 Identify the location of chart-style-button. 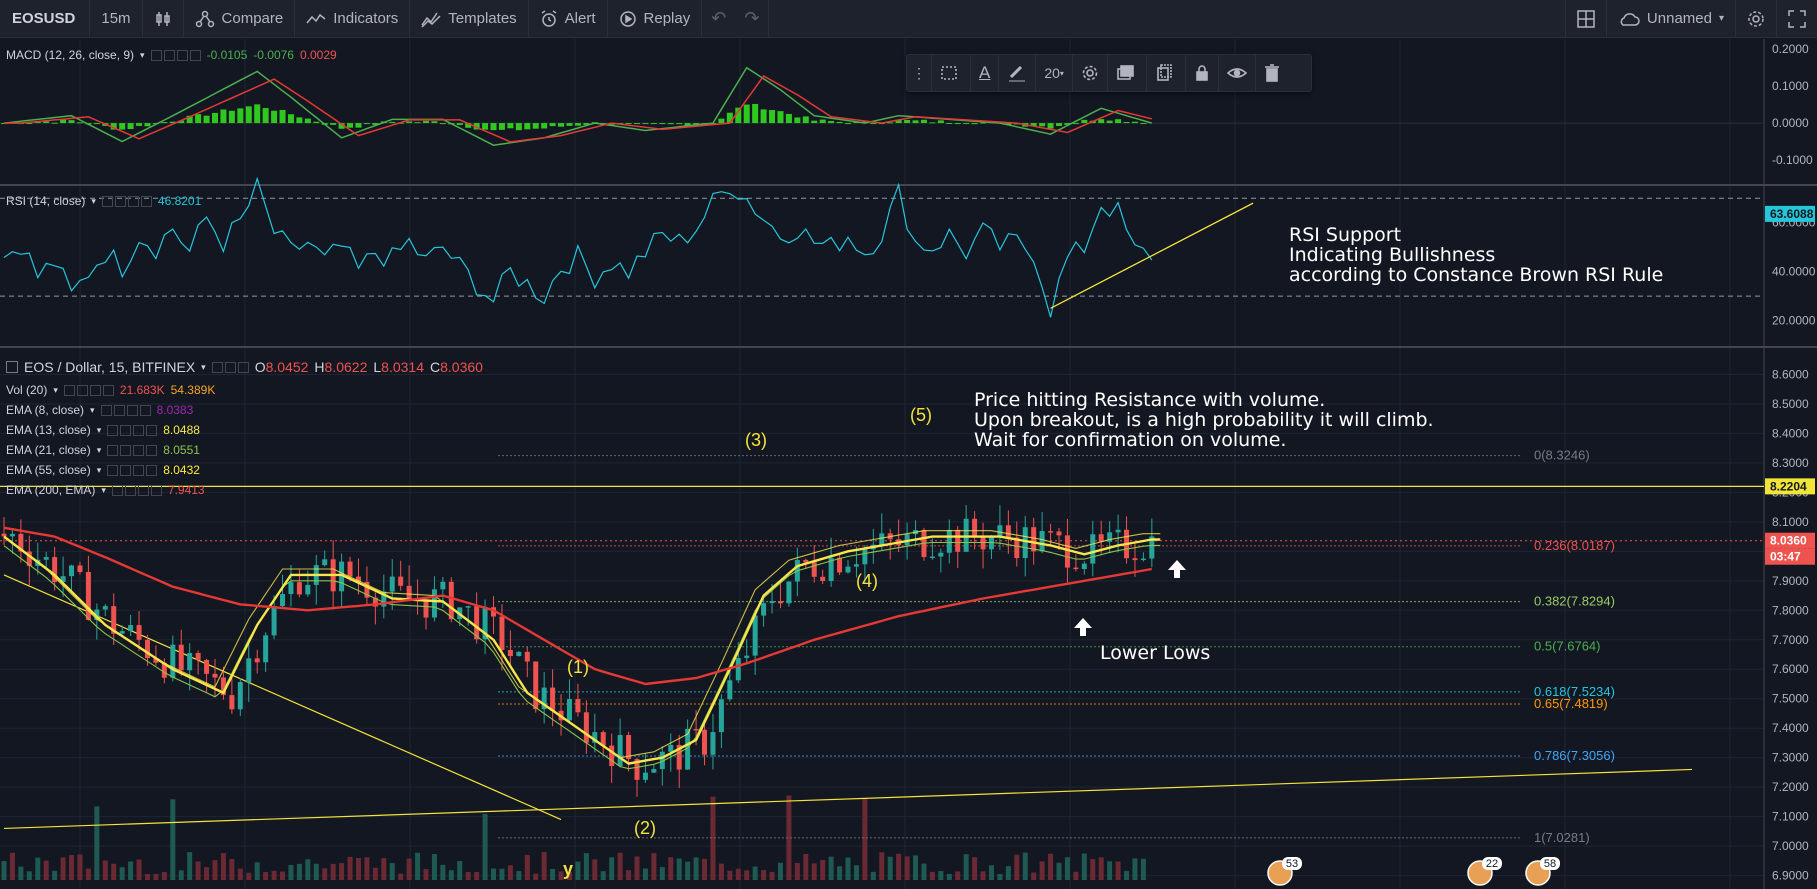
(163, 18).